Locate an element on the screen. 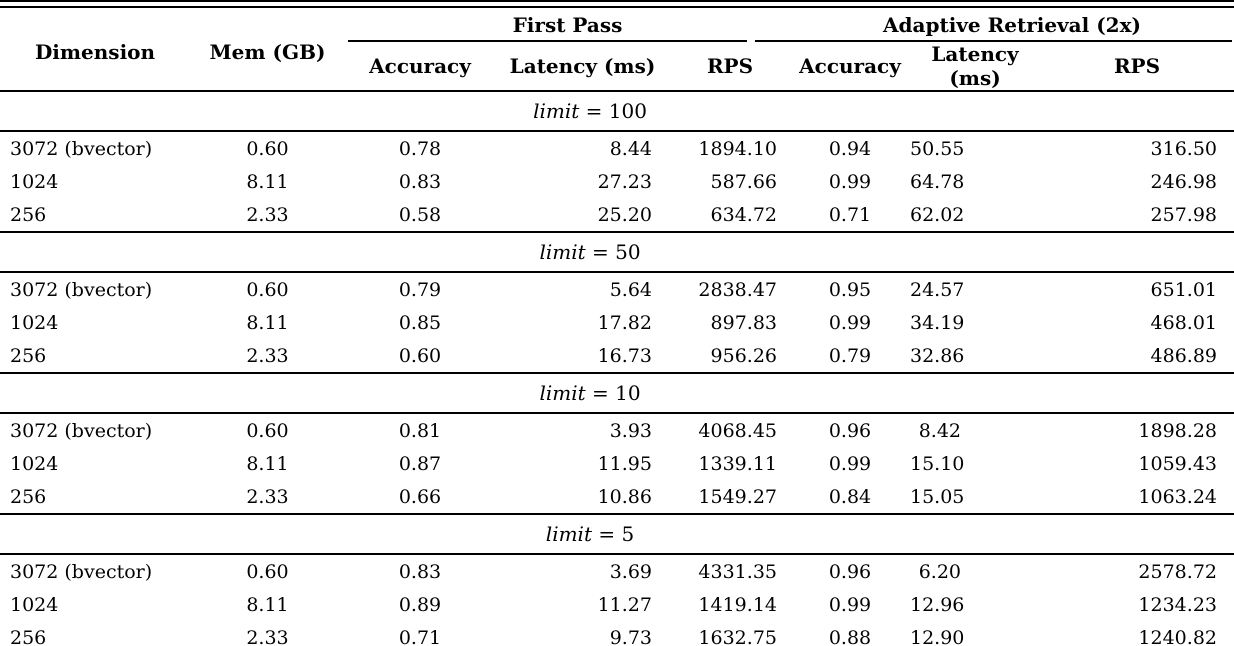 Image resolution: width=1234 pixels, height=646 pixels. cell-ar-rps: 257.98 is located at coordinates (1183, 214).